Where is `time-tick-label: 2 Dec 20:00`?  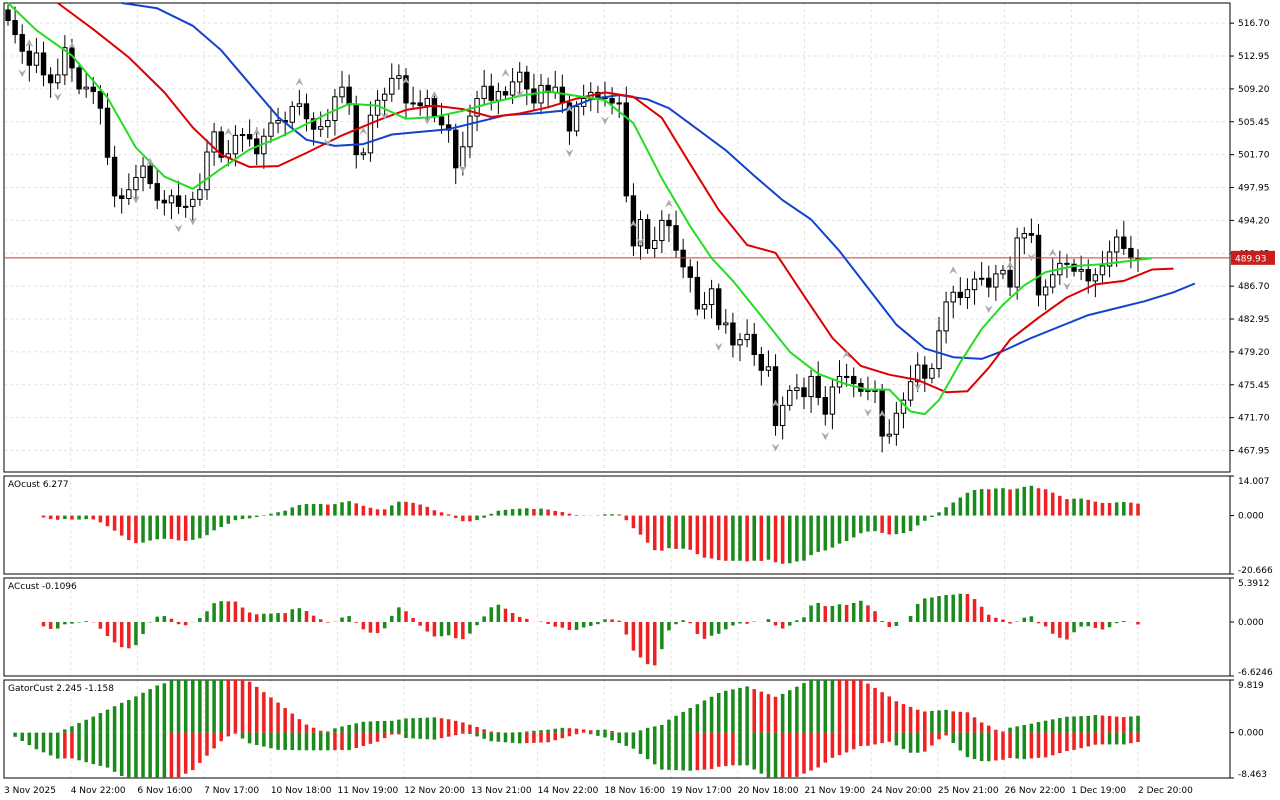 time-tick-label: 2 Dec 20:00 is located at coordinates (1165, 791).